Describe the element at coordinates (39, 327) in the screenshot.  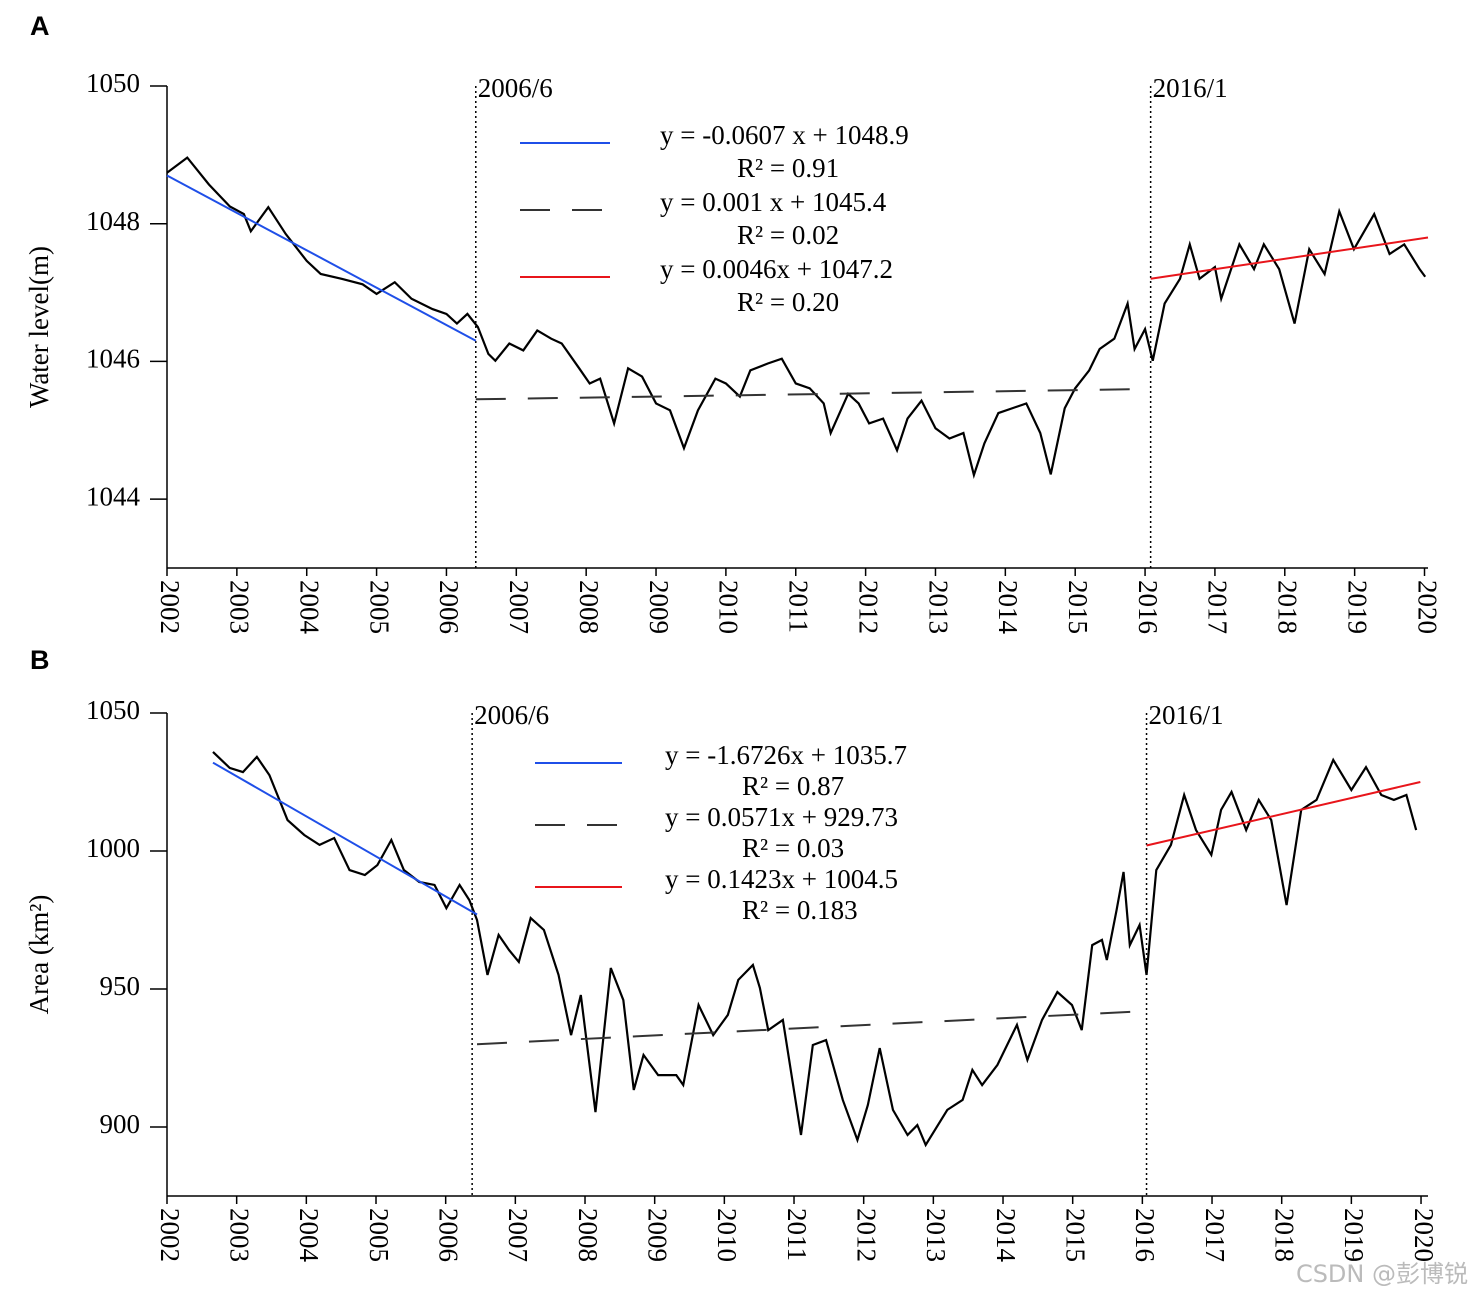
I see `y-axis-label: Water level(m)` at that location.